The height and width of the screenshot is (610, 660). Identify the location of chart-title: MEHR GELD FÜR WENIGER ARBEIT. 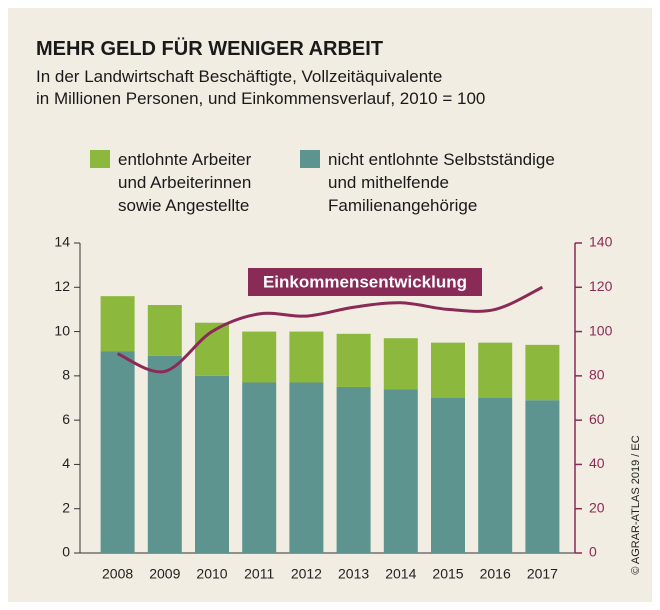
(210, 49).